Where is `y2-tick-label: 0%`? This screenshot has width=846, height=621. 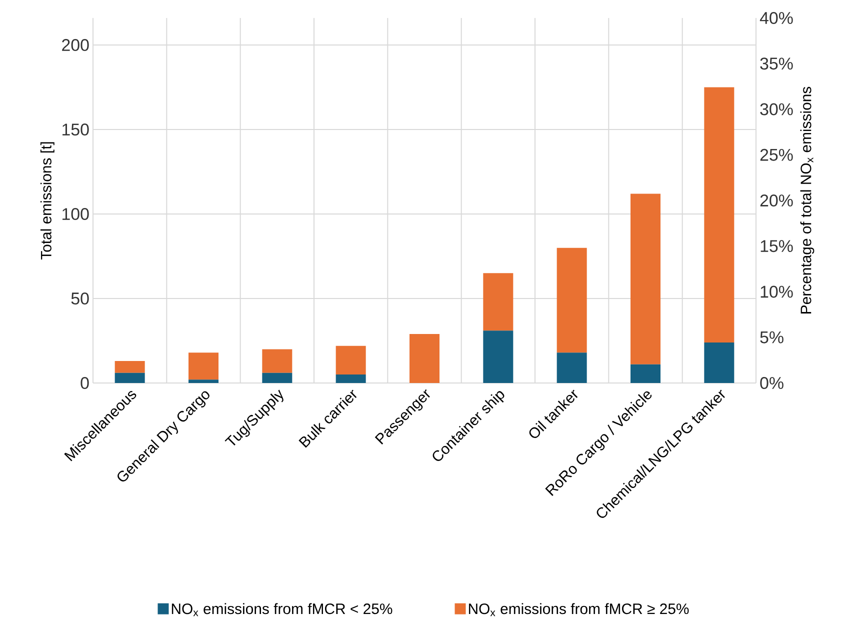
y2-tick-label: 0% is located at coordinates (772, 383).